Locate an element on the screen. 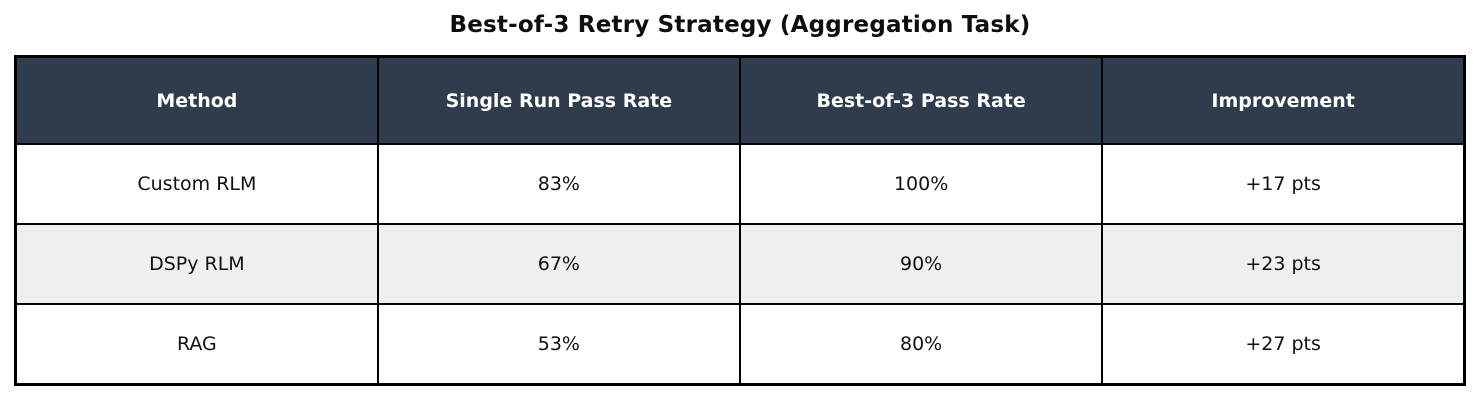 The width and height of the screenshot is (1480, 400). cell-best-of-3-pass-rate: 100% is located at coordinates (921, 184).